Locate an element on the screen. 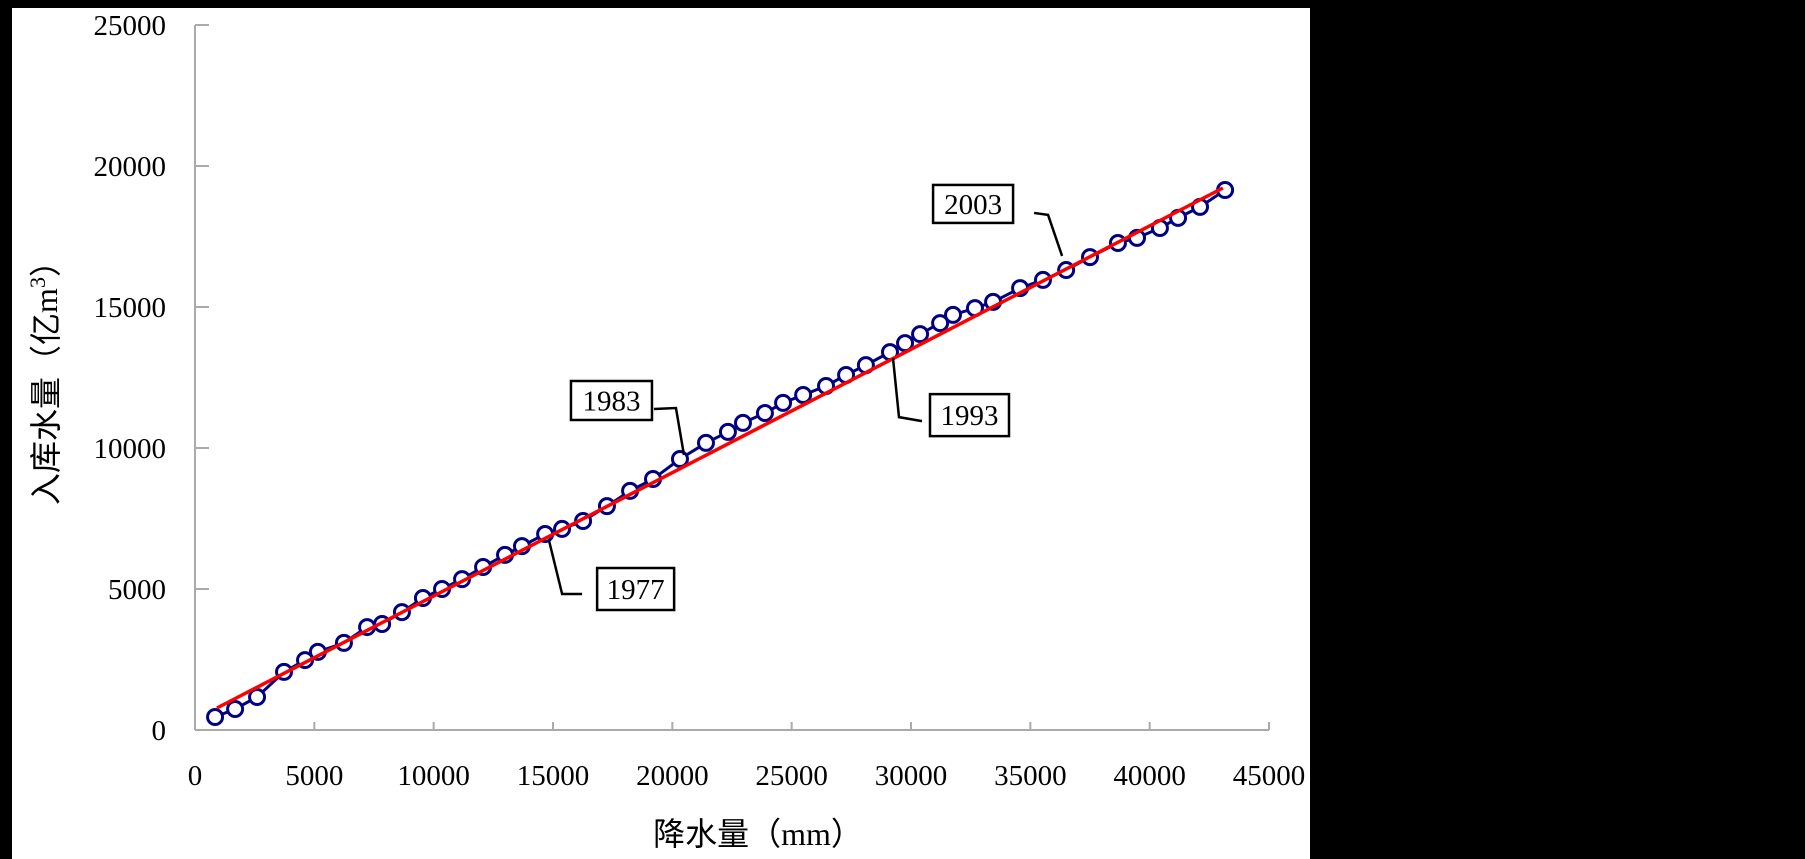 This screenshot has width=1805, height=859. annotation-box-1977 is located at coordinates (635, 589).